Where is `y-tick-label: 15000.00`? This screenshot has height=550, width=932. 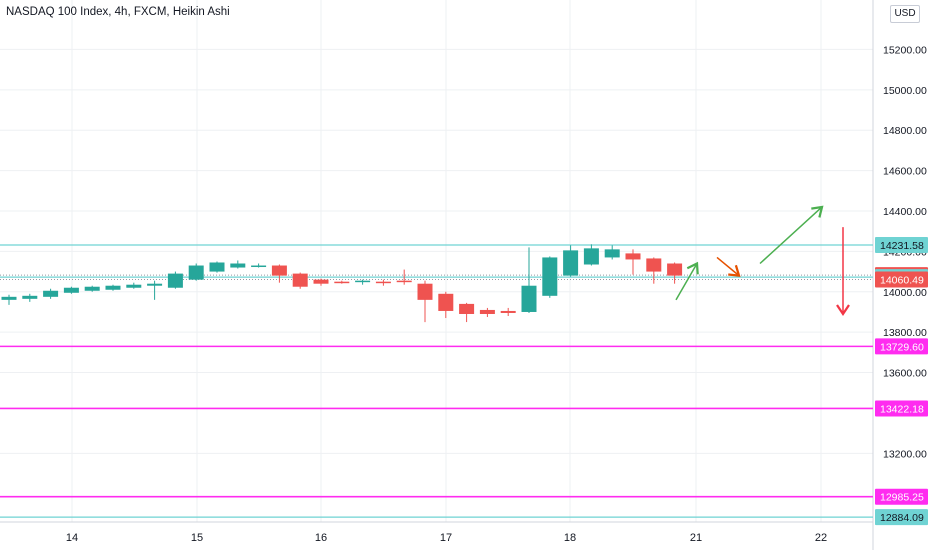
y-tick-label: 15000.00 is located at coordinates (905, 91).